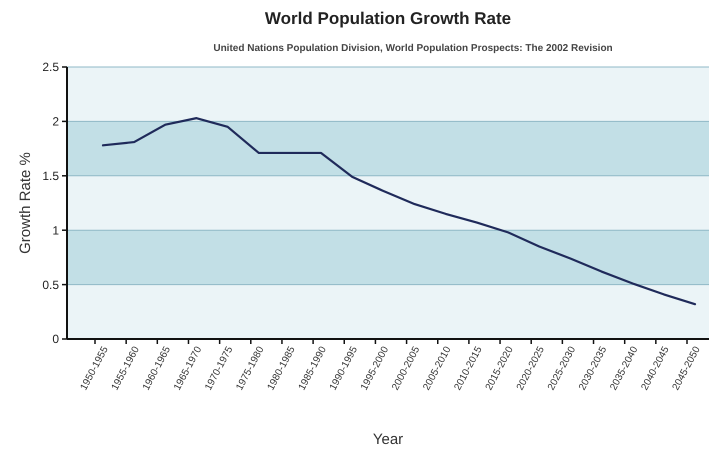  What do you see at coordinates (56, 121) in the screenshot?
I see `y-tick-label: 2` at bounding box center [56, 121].